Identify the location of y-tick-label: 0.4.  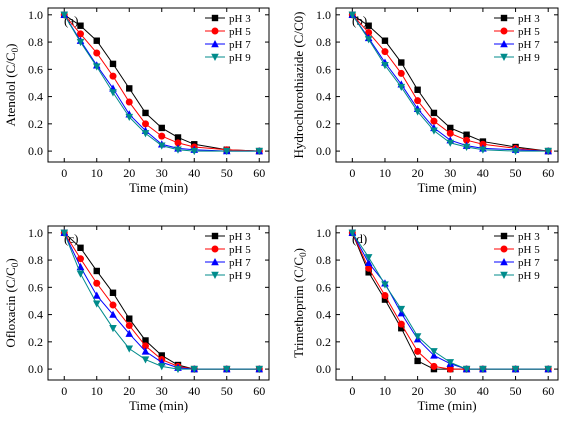
(35, 315).